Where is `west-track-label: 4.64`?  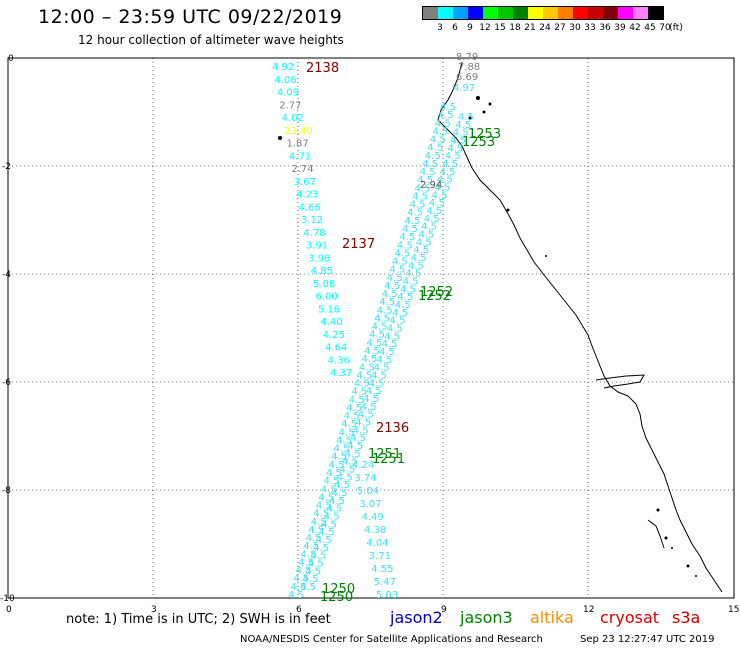
west-track-label: 4.64 is located at coordinates (336, 348).